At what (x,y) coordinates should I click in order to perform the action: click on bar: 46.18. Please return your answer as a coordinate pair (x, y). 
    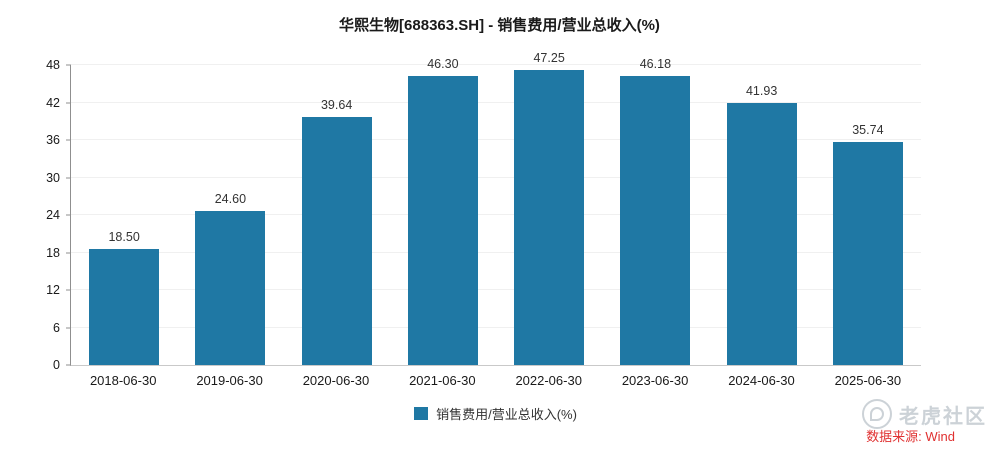
    Looking at the image, I should click on (655, 211).